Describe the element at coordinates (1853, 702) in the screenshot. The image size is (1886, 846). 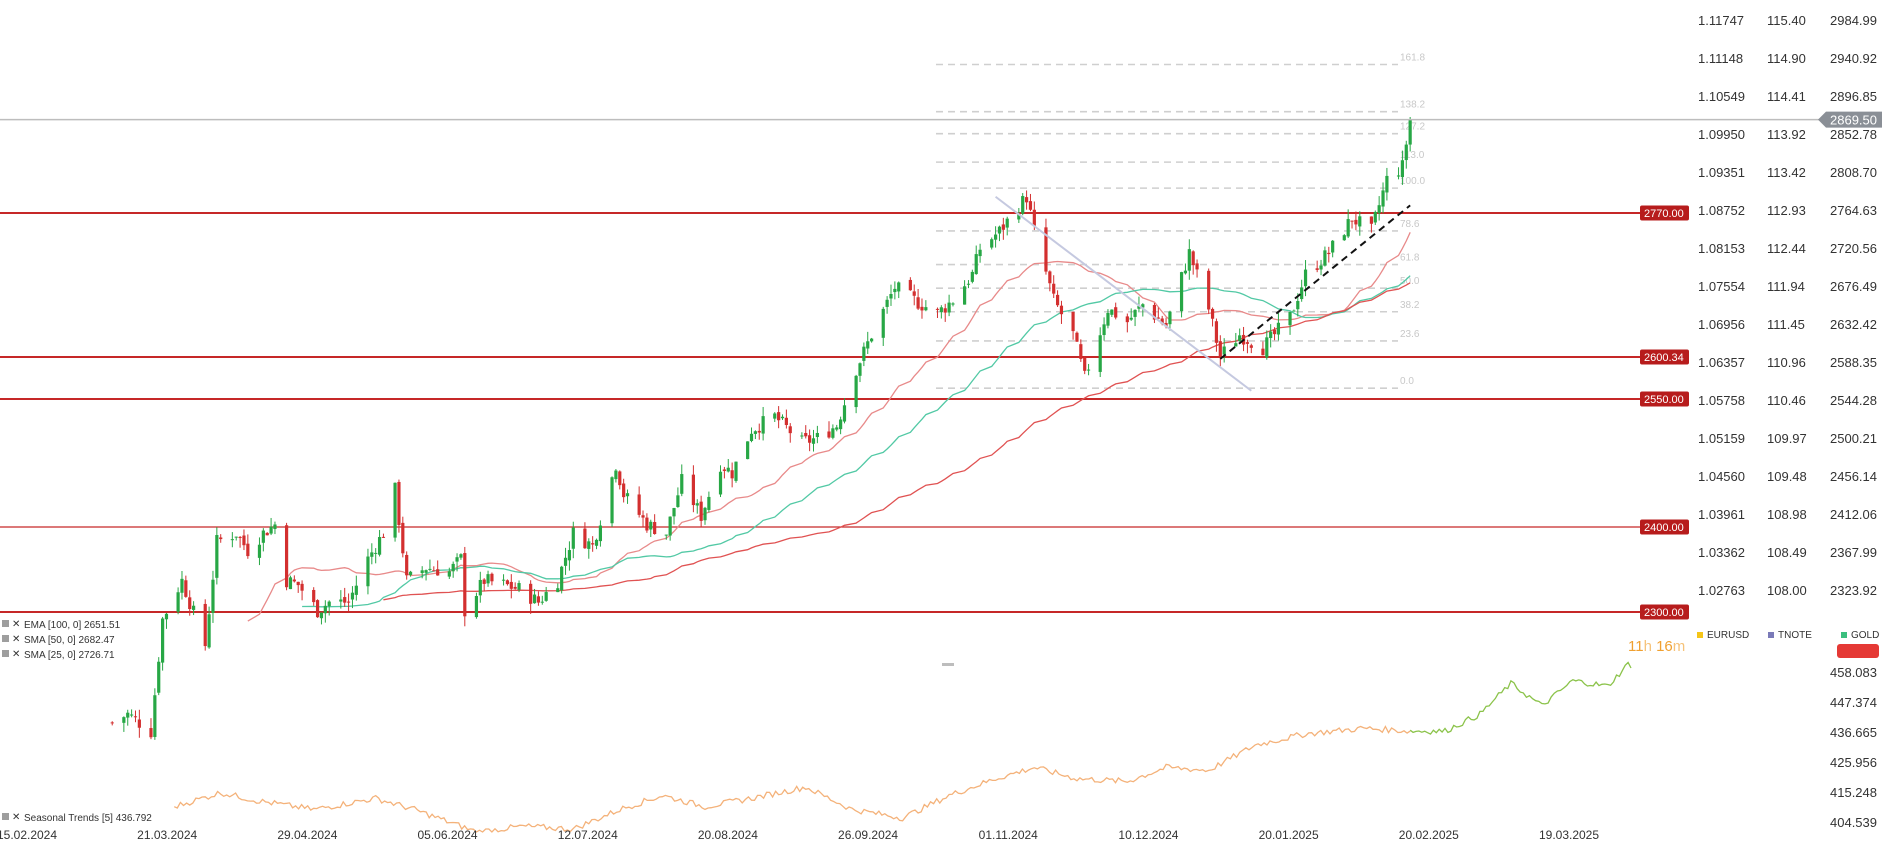
I see `seasonal-tick-label: 447.374` at that location.